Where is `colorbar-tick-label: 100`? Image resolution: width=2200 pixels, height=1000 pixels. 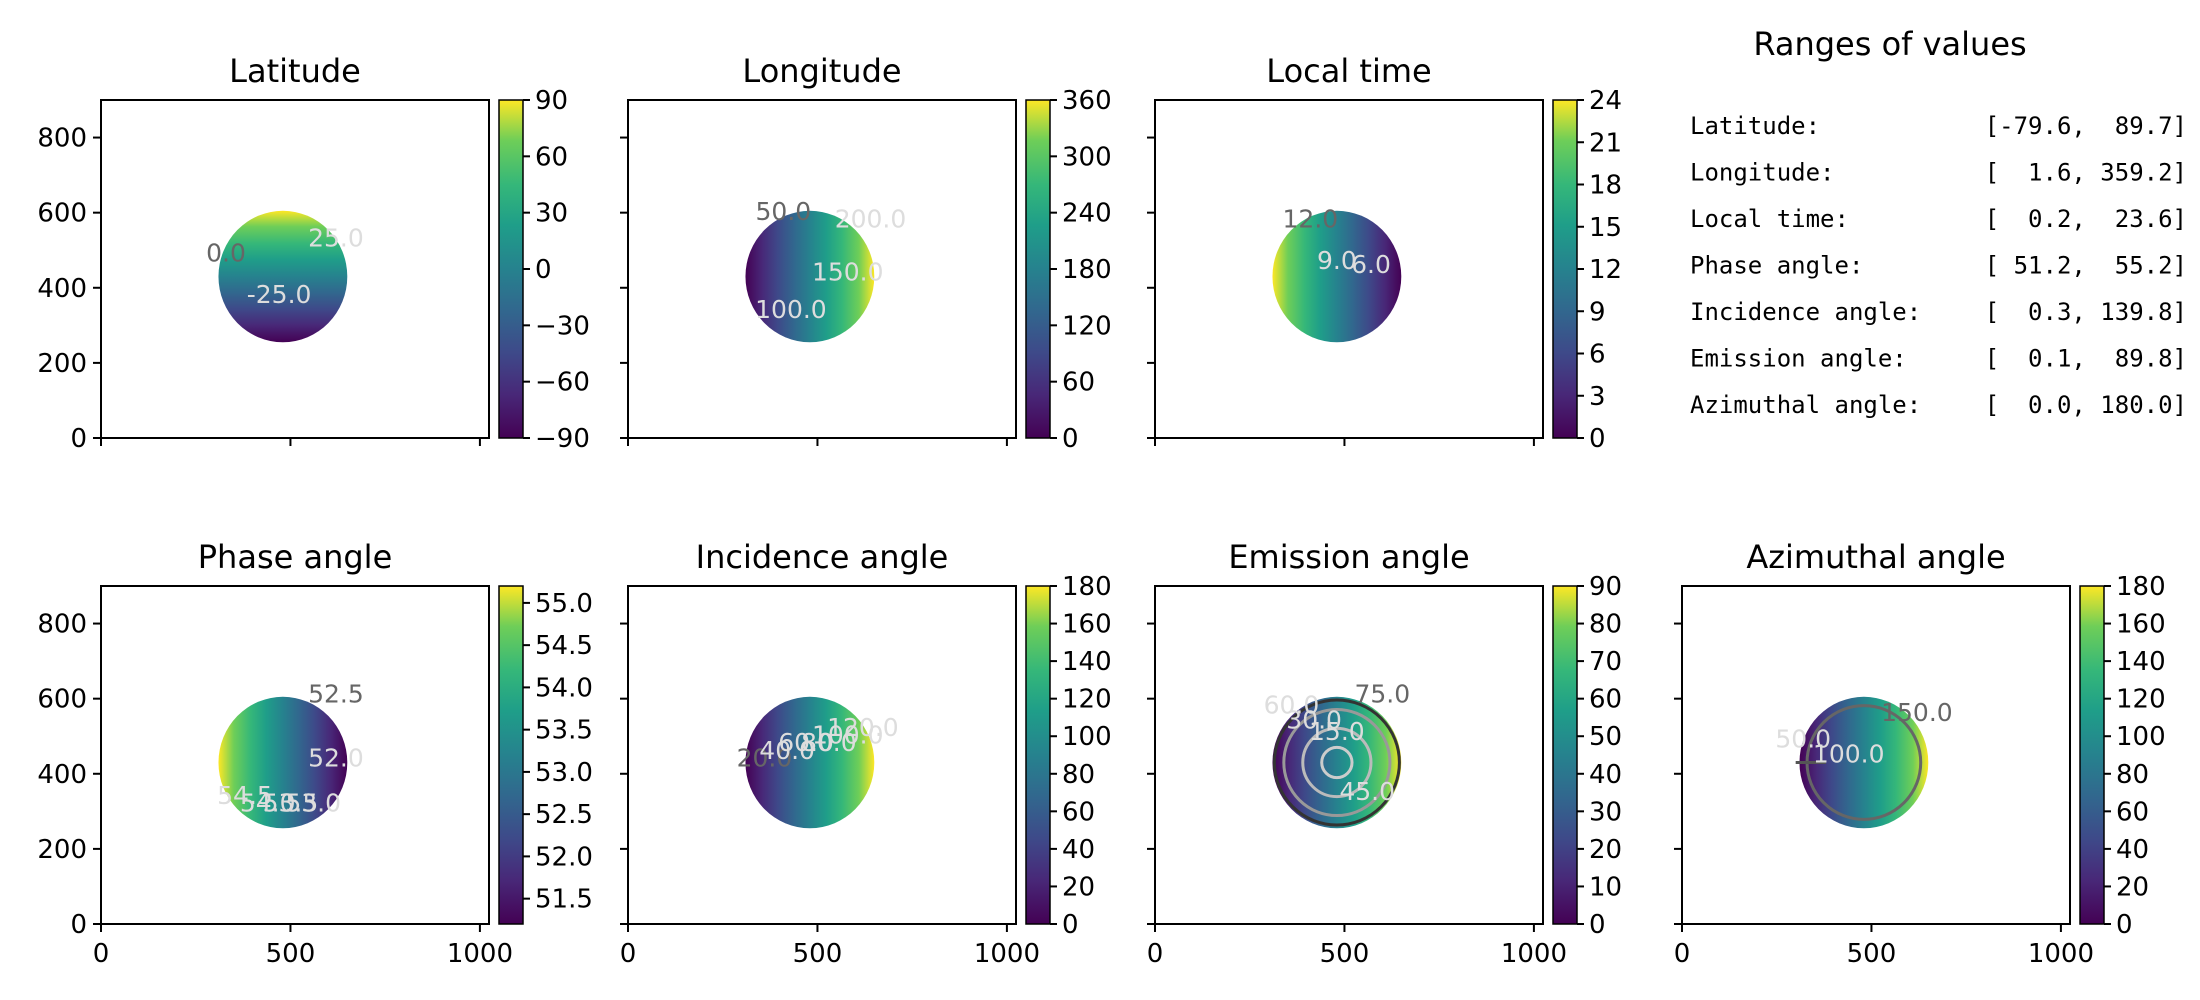 colorbar-tick-label: 100 is located at coordinates (1087, 737).